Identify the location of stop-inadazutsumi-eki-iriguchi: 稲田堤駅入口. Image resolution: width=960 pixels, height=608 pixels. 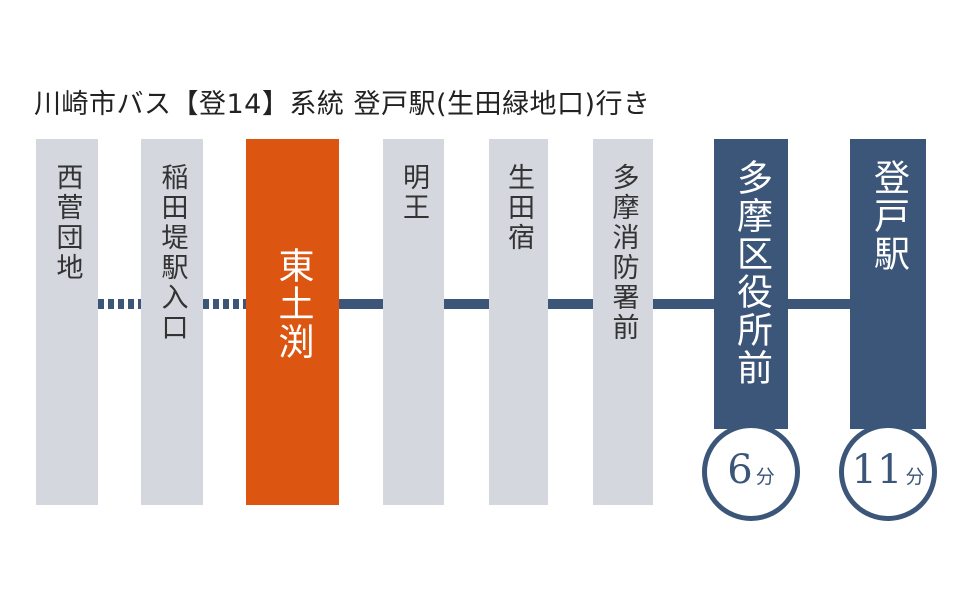
(172, 322).